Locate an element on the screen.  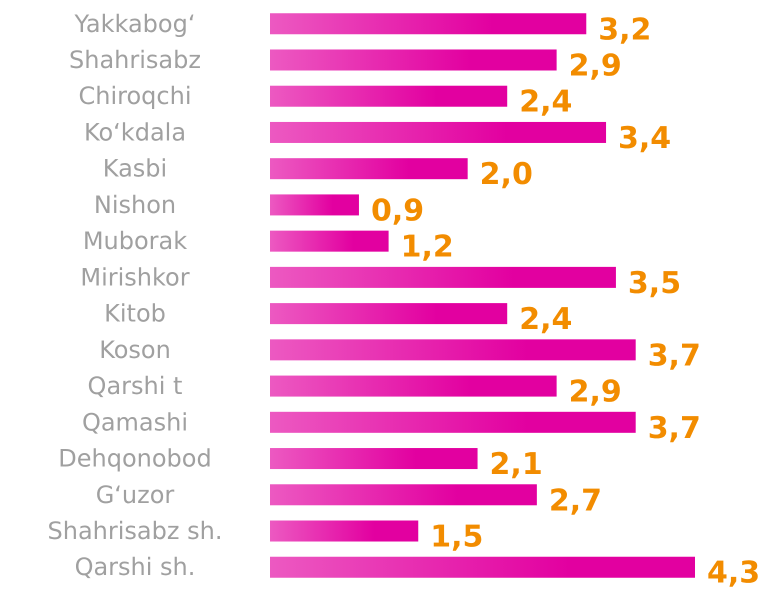
y-tick-label: Qamashi is located at coordinates (135, 422).